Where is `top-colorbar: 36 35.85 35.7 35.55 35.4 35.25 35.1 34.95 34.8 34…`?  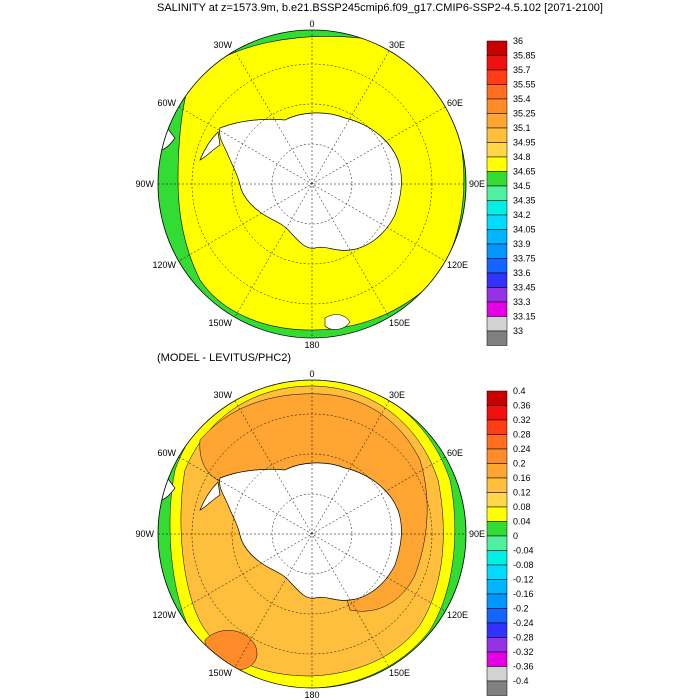 top-colorbar: 36 35.85 35.7 35.55 35.4 35.25 35.1 34.95 34.8 34… is located at coordinates (511, 191).